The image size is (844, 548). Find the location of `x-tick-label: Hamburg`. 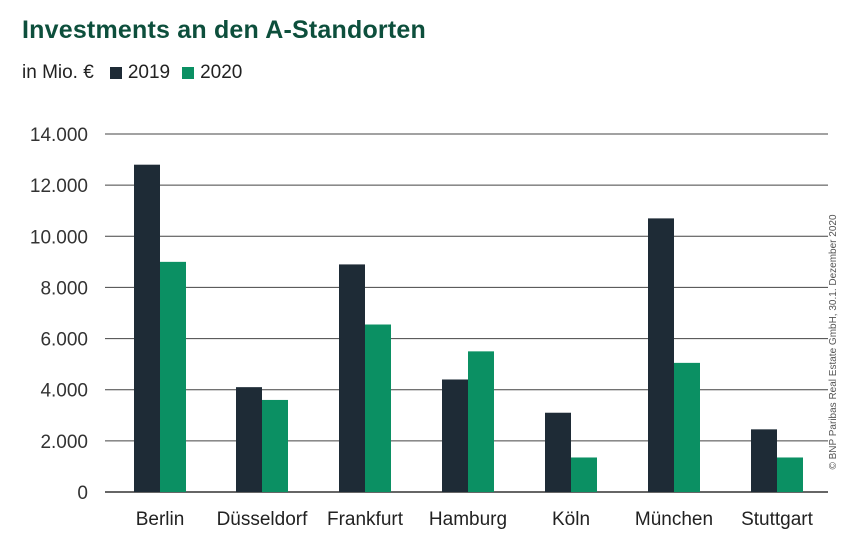

x-tick-label: Hamburg is located at coordinates (468, 519).